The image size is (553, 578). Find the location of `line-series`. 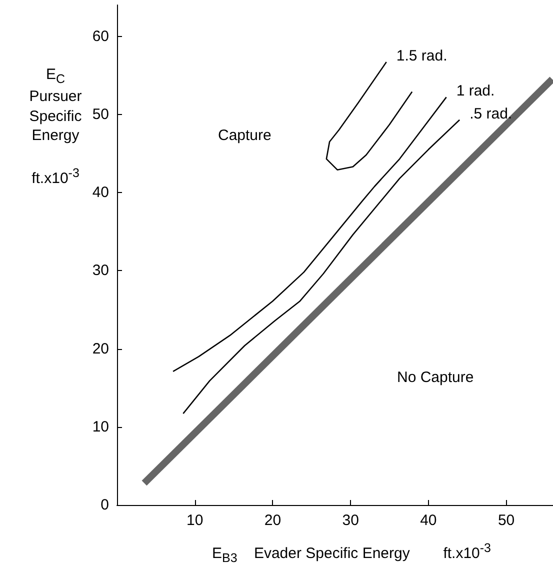

line-series is located at coordinates (369, 115).